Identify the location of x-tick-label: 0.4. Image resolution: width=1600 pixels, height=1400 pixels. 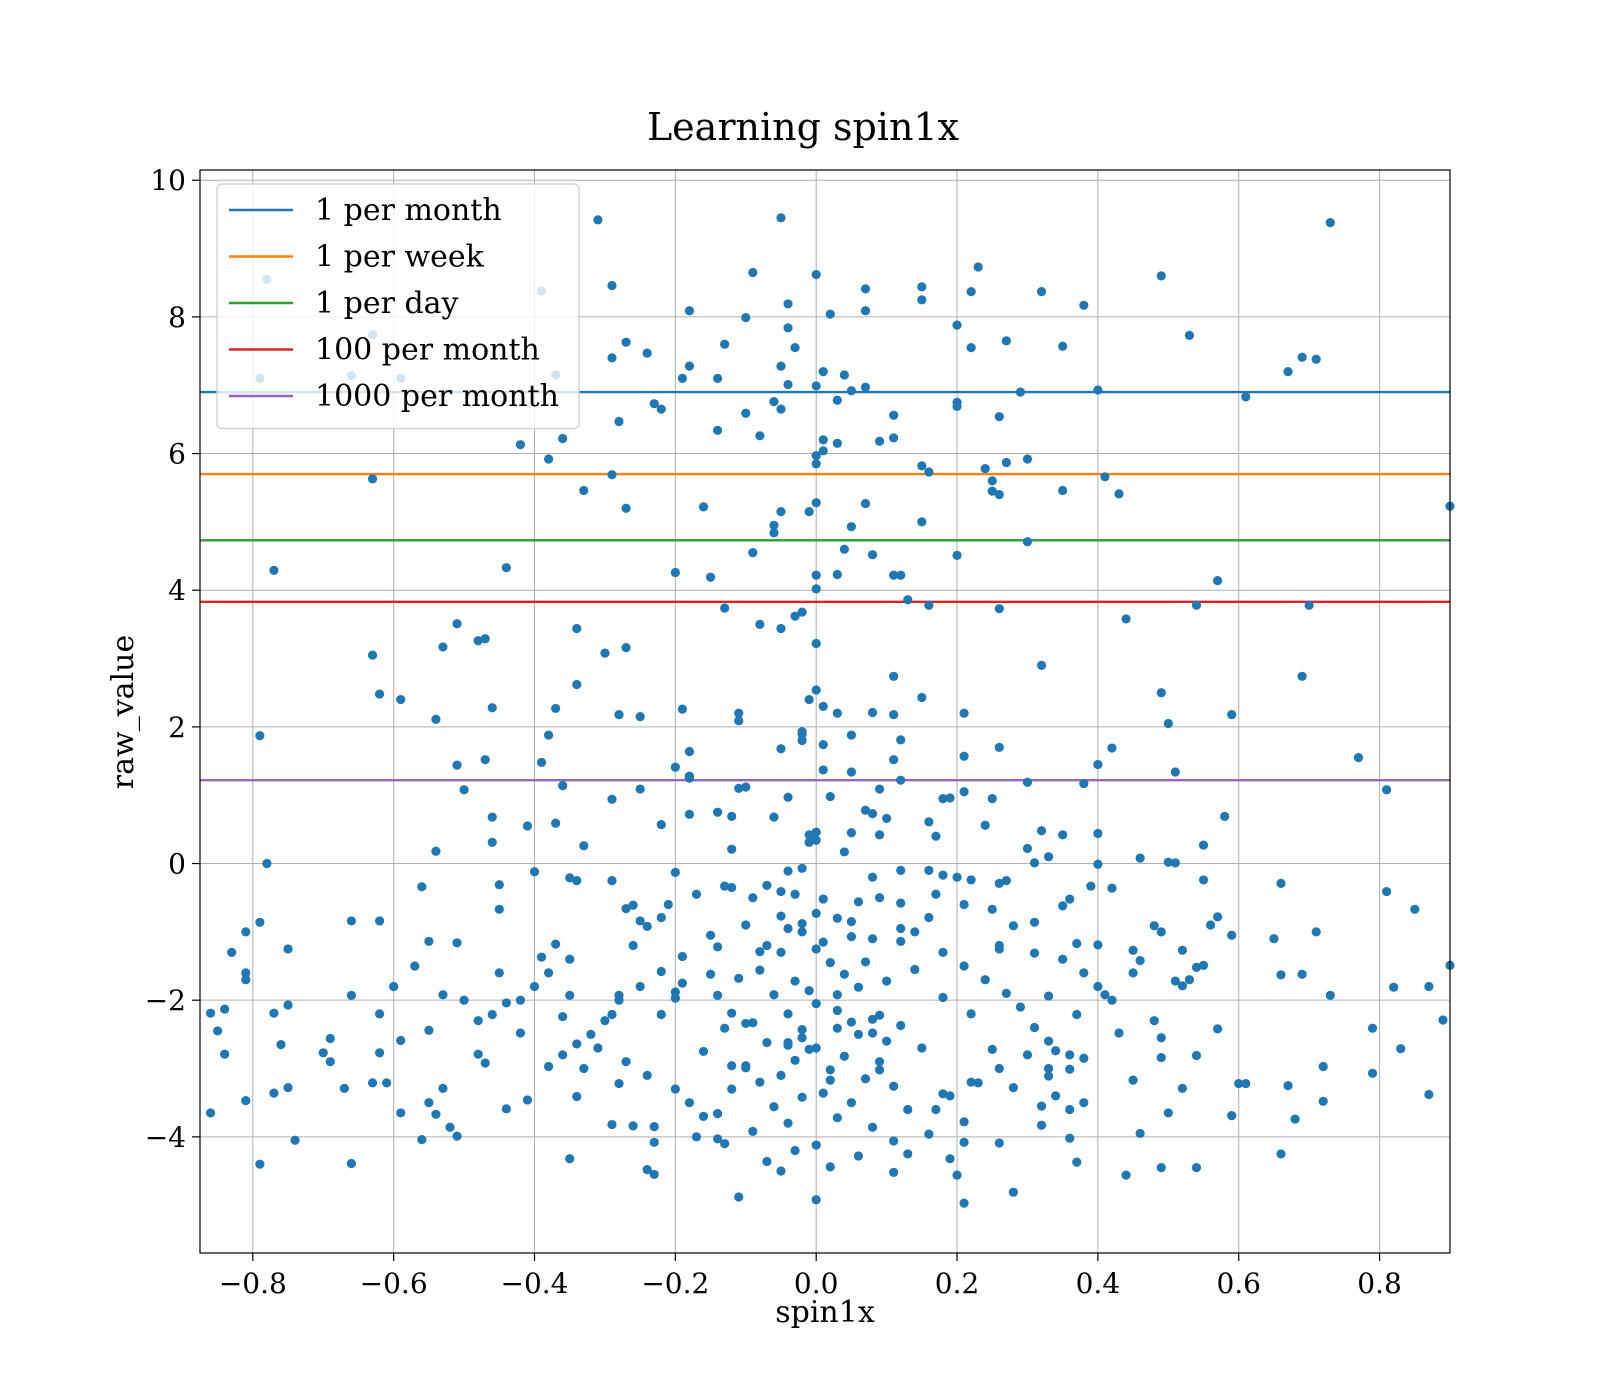
(1098, 1283).